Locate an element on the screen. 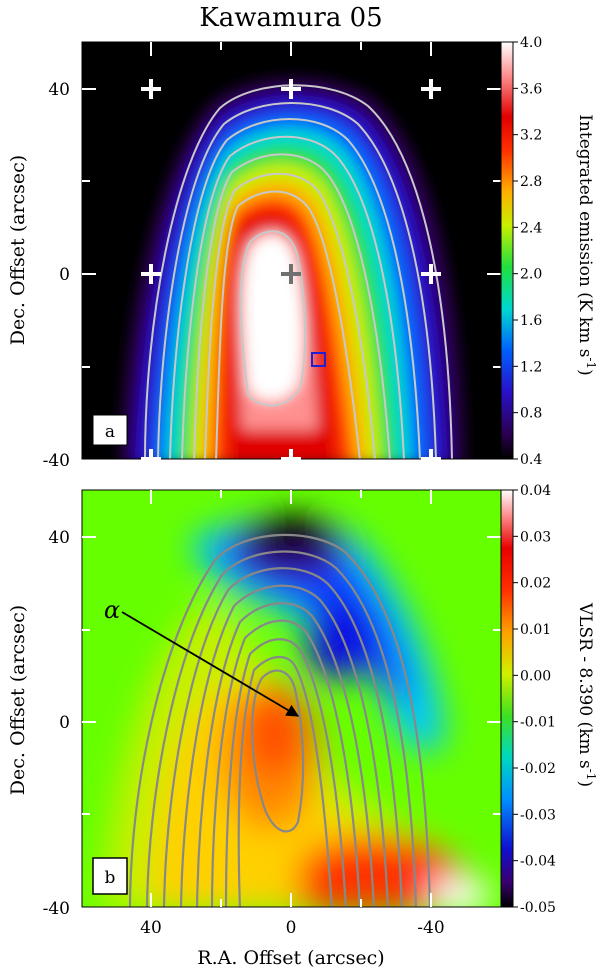 This screenshot has height=976, width=600. colorbar-tick-label: 2.4 is located at coordinates (531, 228).